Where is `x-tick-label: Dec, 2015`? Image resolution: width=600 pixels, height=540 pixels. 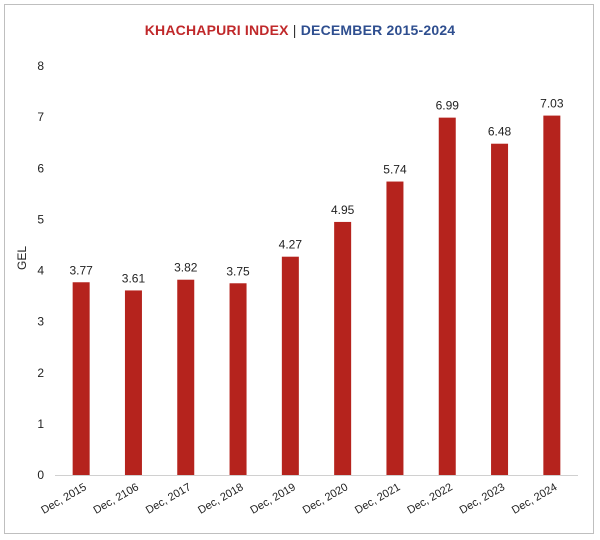 x-tick-label: Dec, 2015 is located at coordinates (63, 498).